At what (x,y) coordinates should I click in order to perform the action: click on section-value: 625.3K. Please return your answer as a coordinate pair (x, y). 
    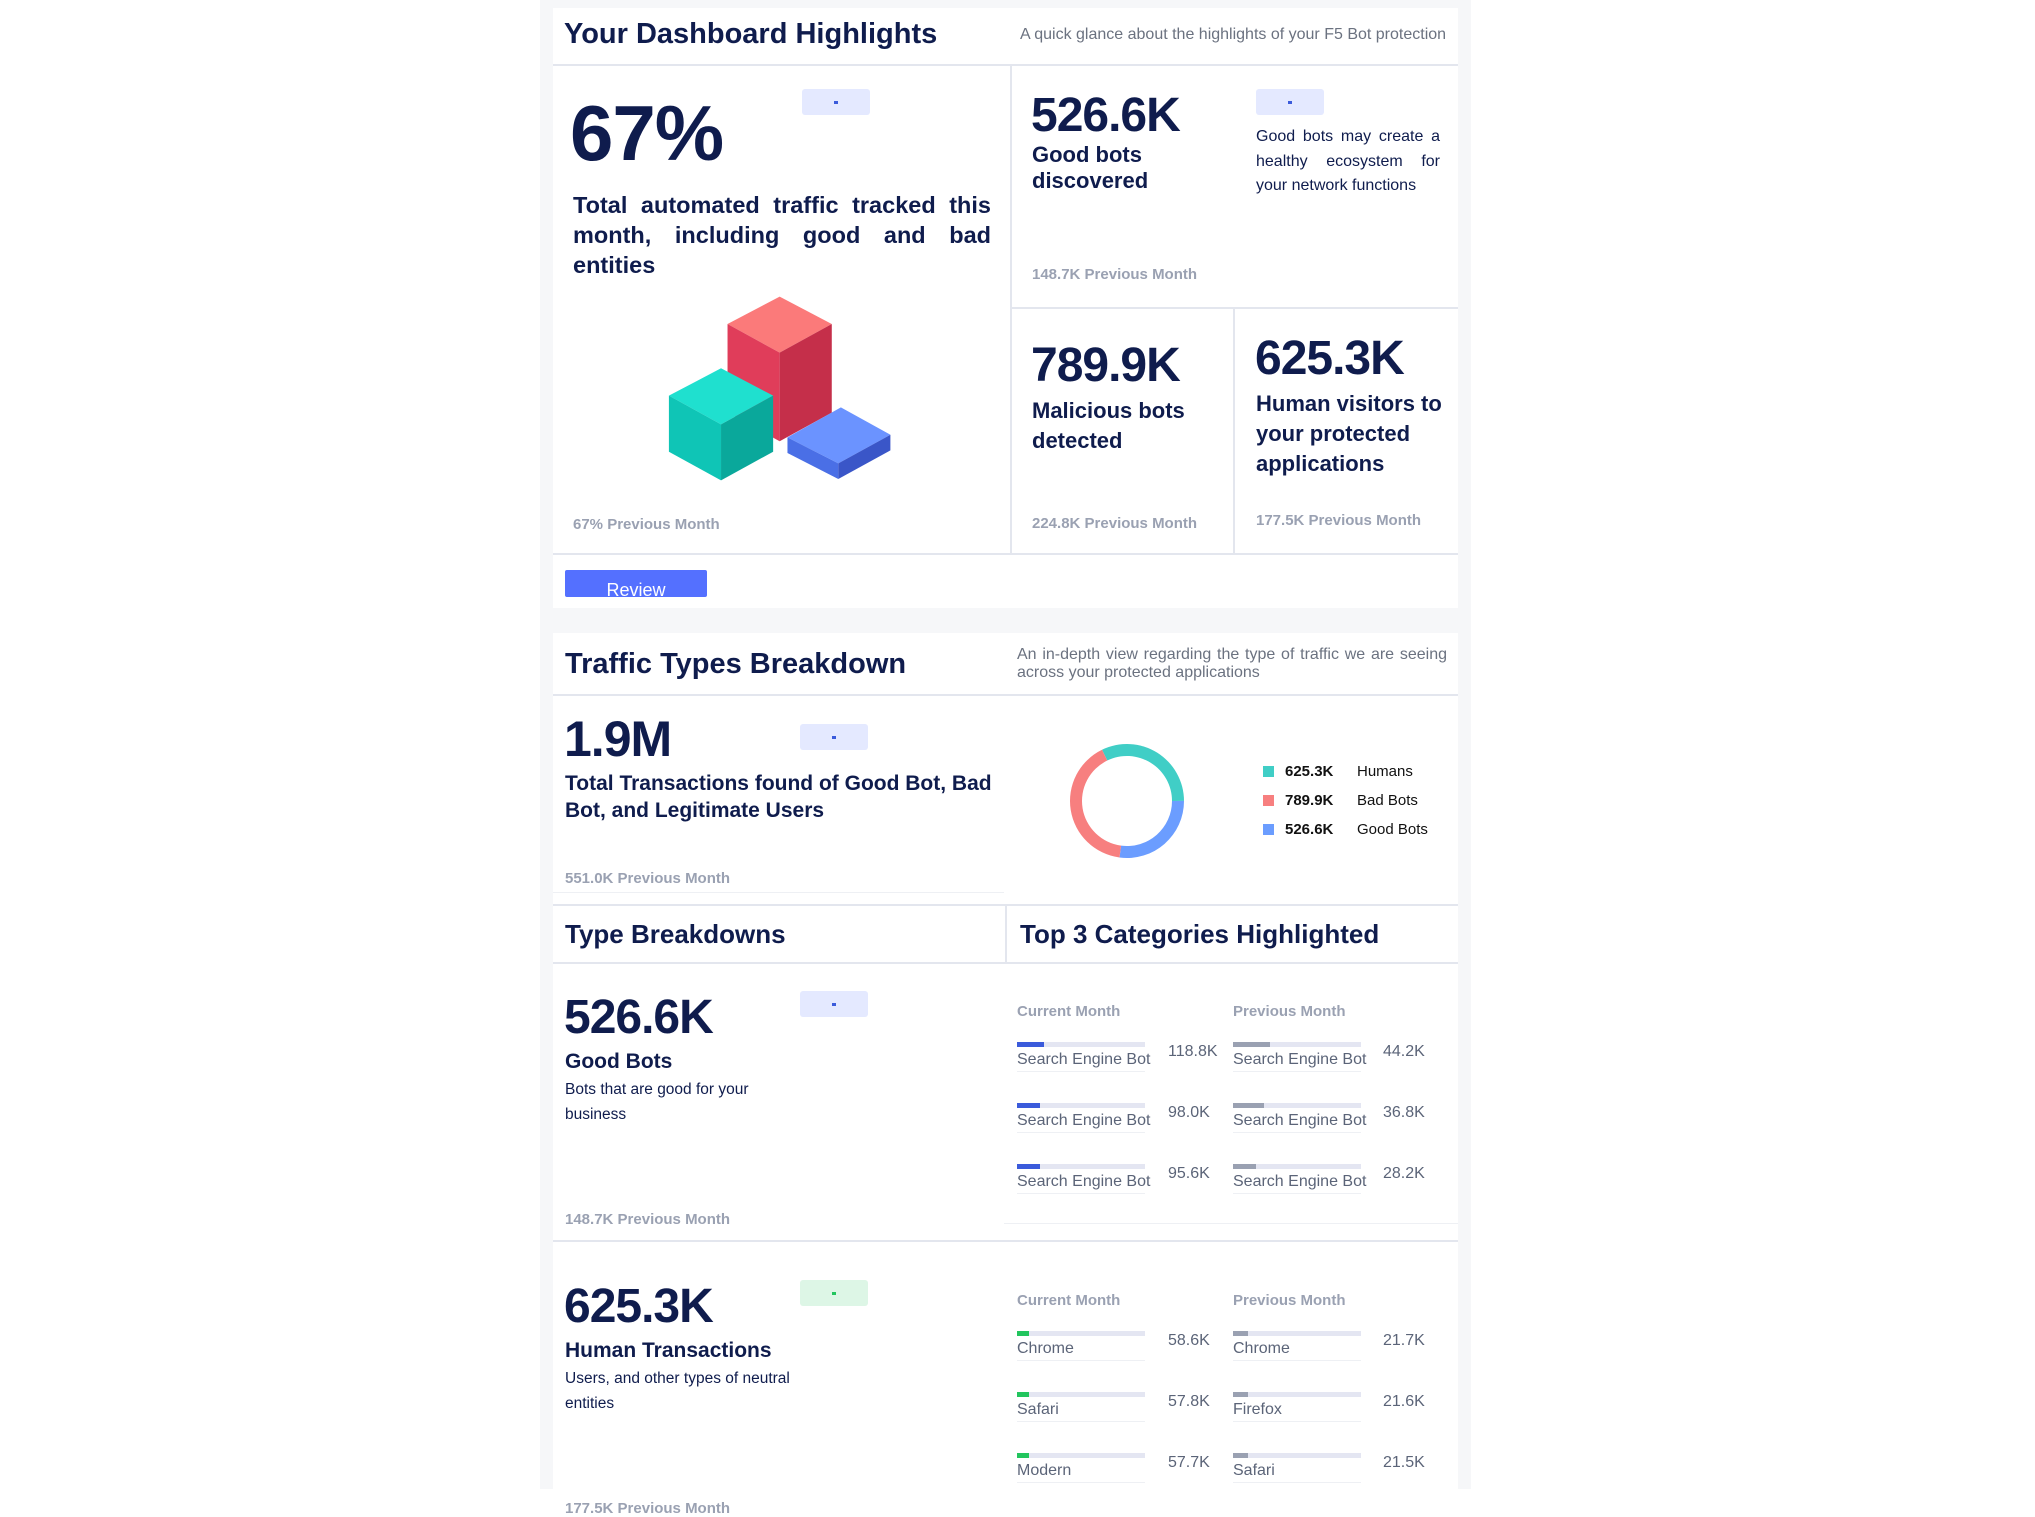
    Looking at the image, I should click on (639, 1306).